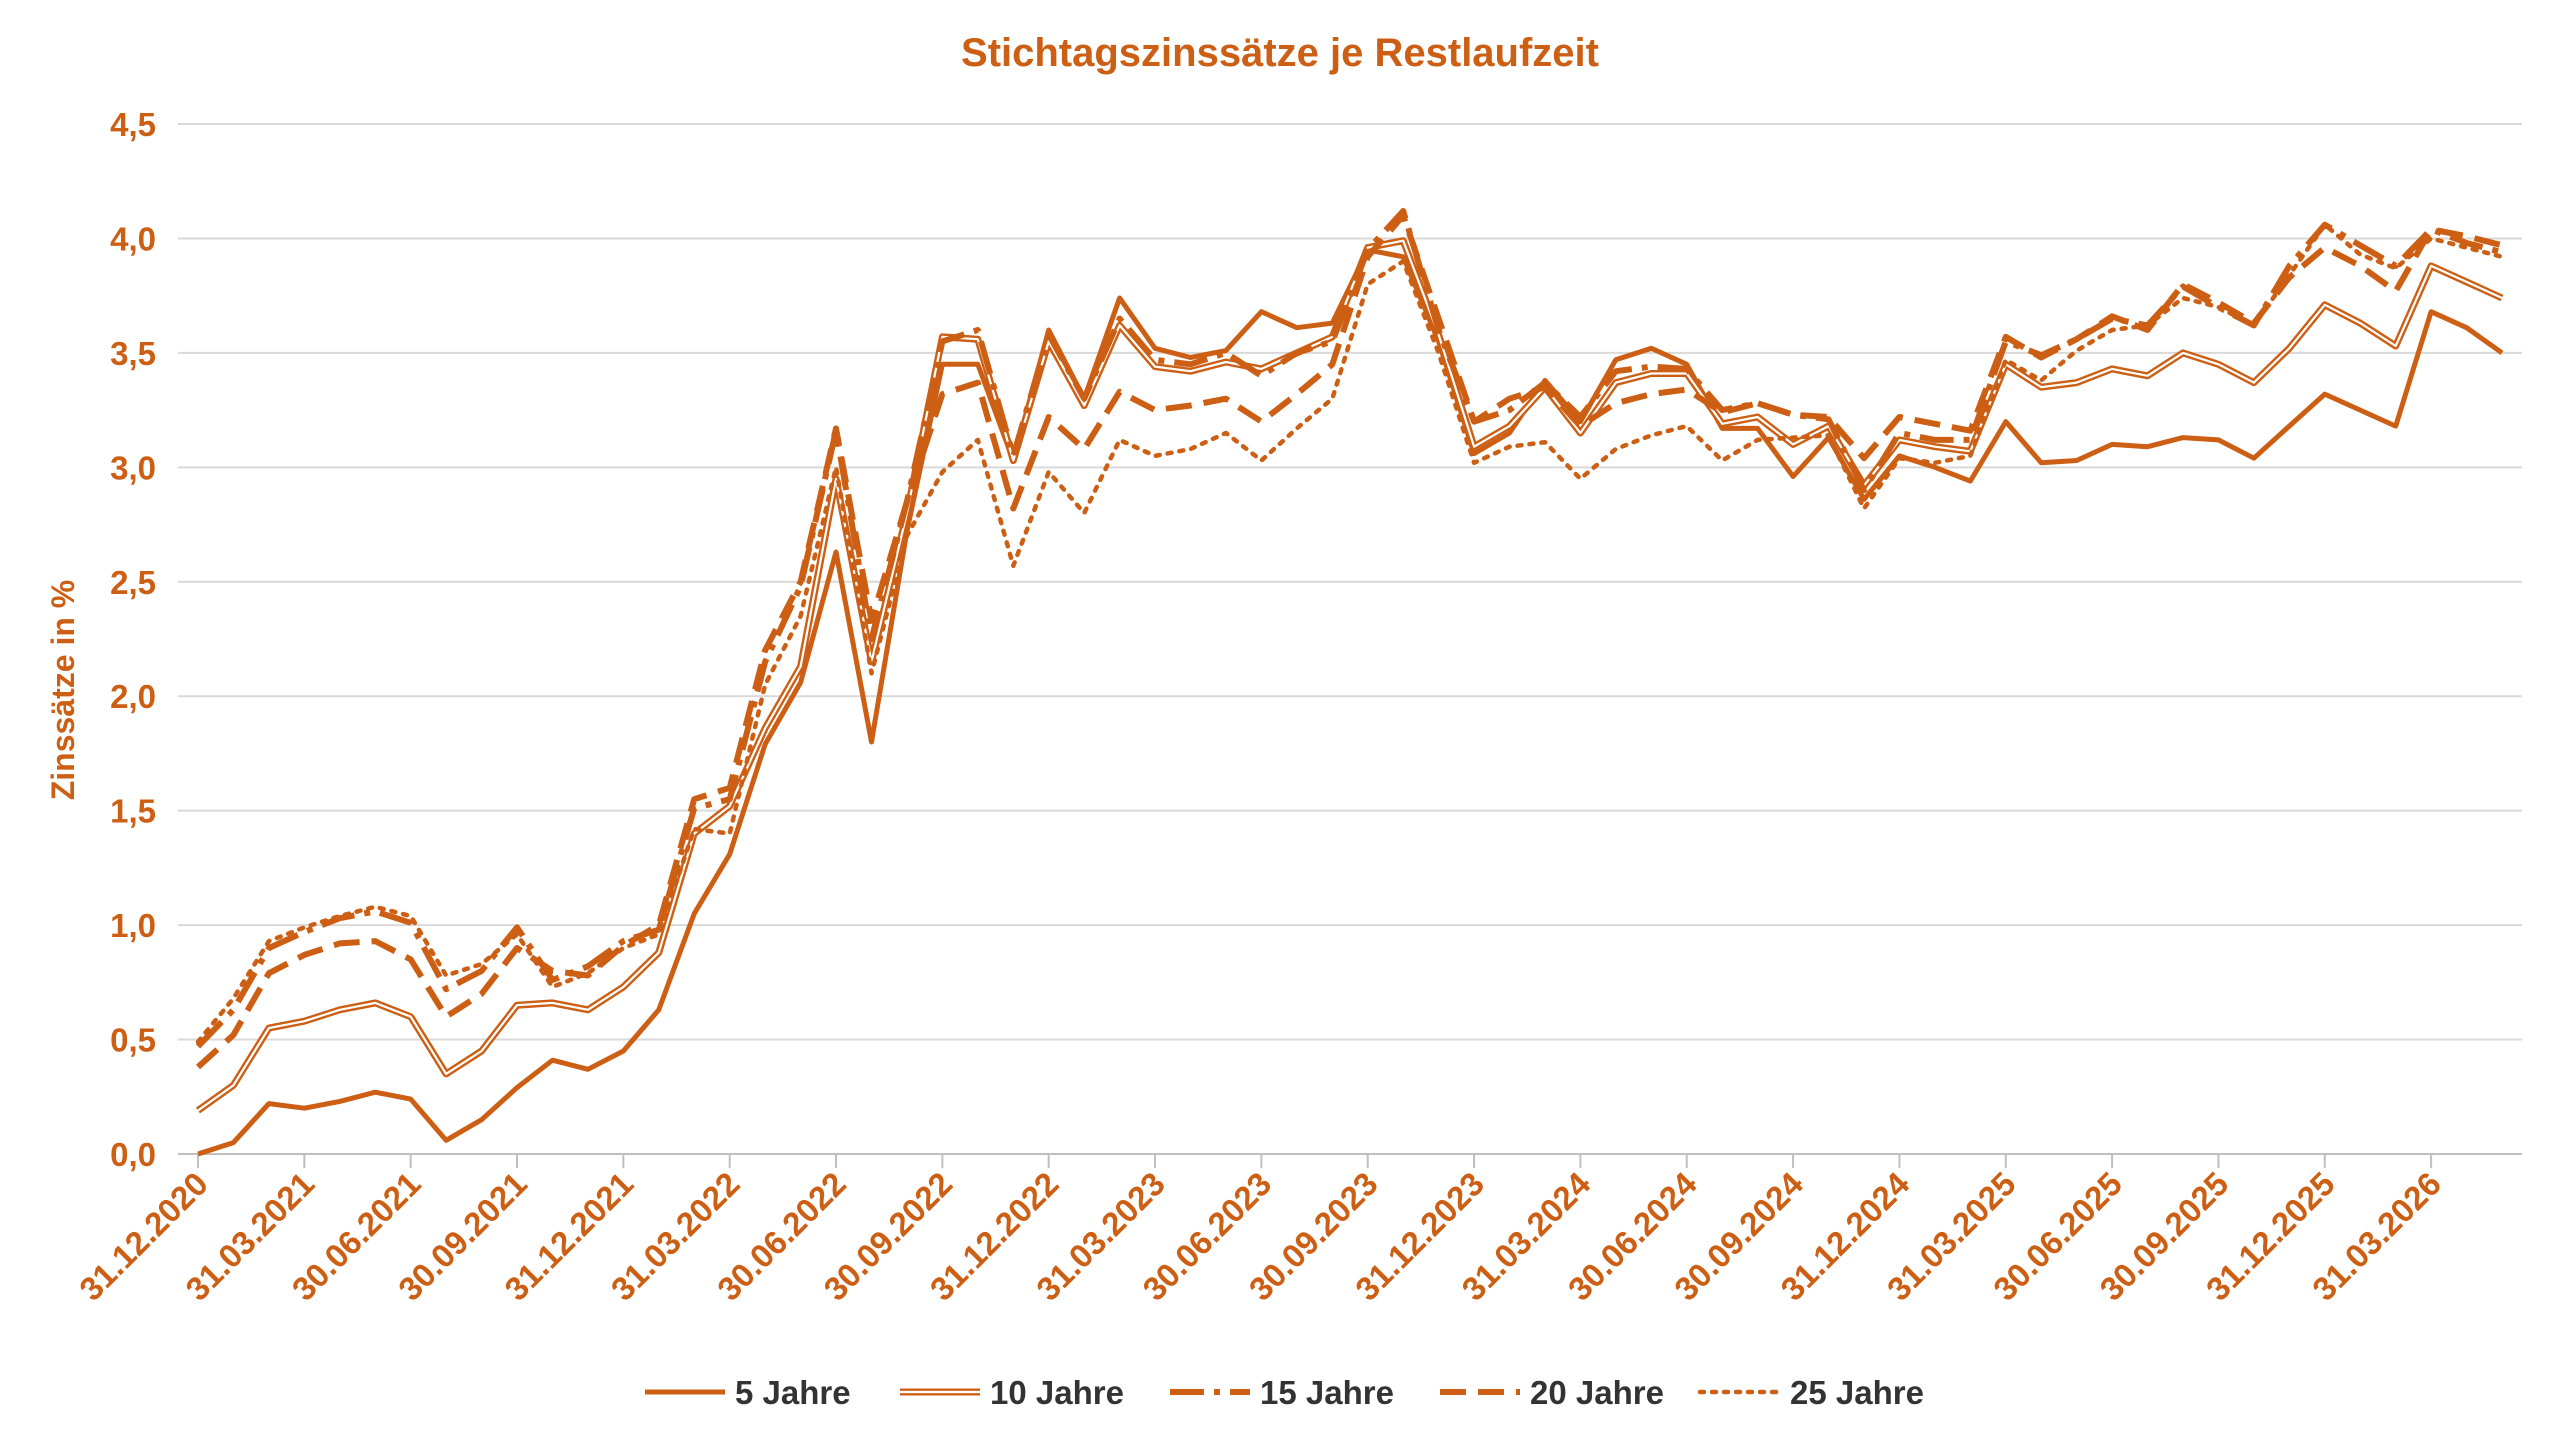 The width and height of the screenshot is (2560, 1439). Describe the element at coordinates (1280, 53) in the screenshot. I see `chart-title: Stichtagszinssätze je Restlaufzeit` at that location.